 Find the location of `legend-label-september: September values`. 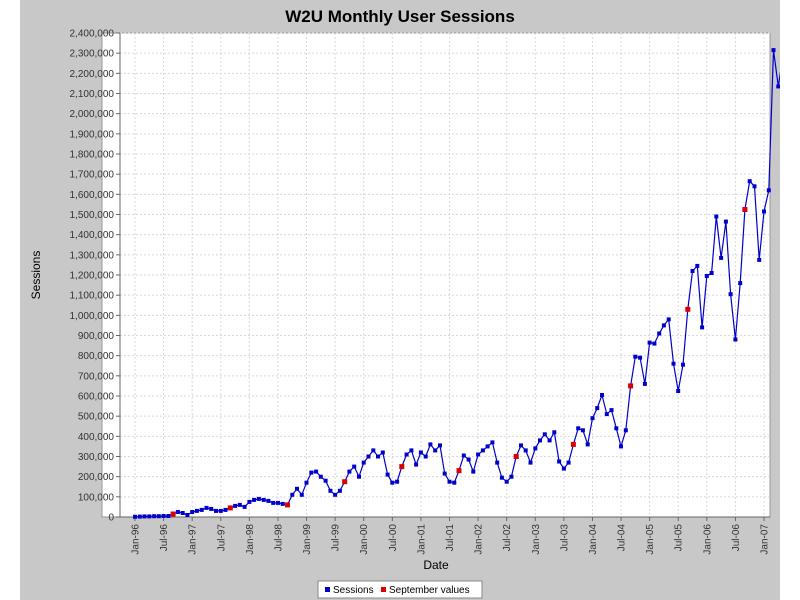

legend-label-september: September values is located at coordinates (429, 590).